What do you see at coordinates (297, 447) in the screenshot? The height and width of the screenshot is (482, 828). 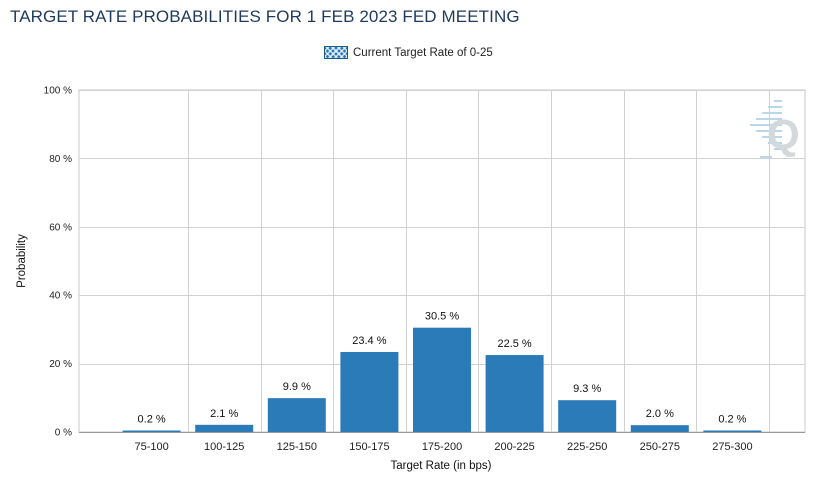 I see `x-tick-label: 125-150` at bounding box center [297, 447].